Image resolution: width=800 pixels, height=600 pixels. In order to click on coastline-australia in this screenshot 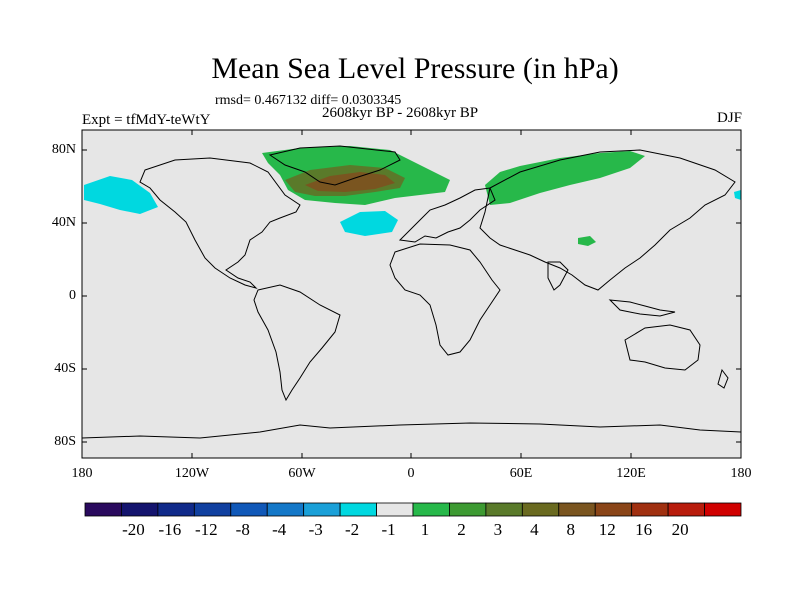, I will do `click(662, 347)`.